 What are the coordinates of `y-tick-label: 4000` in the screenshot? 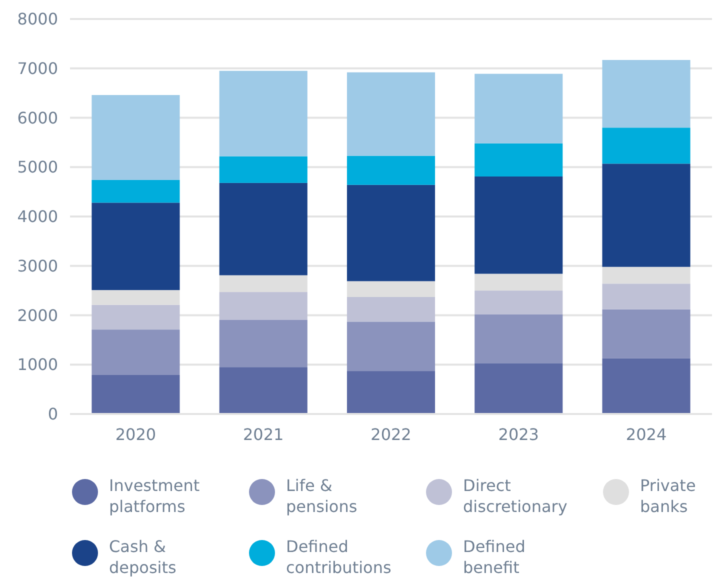 It's located at (37, 216).